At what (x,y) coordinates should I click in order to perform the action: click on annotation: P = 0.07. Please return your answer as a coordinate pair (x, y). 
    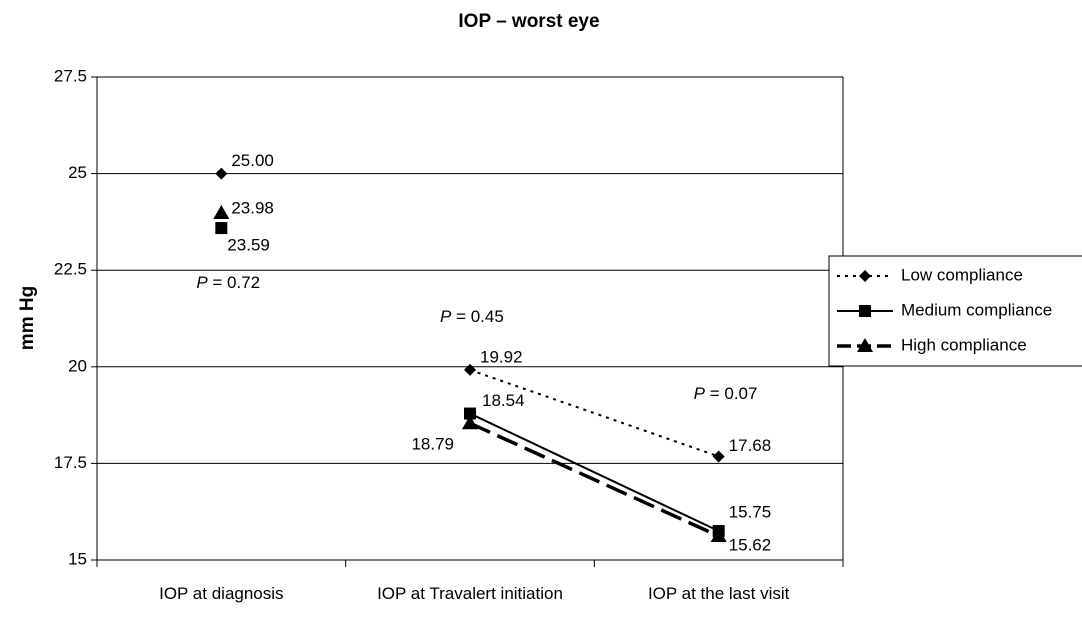
    Looking at the image, I should click on (726, 393).